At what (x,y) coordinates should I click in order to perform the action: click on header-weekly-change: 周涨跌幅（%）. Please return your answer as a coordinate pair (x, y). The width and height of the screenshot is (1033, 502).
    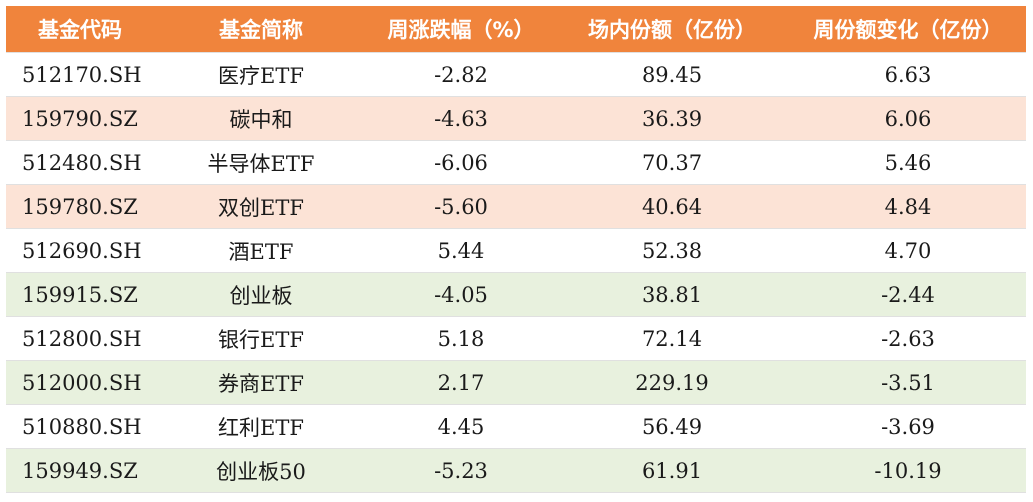
    Looking at the image, I should click on (461, 29).